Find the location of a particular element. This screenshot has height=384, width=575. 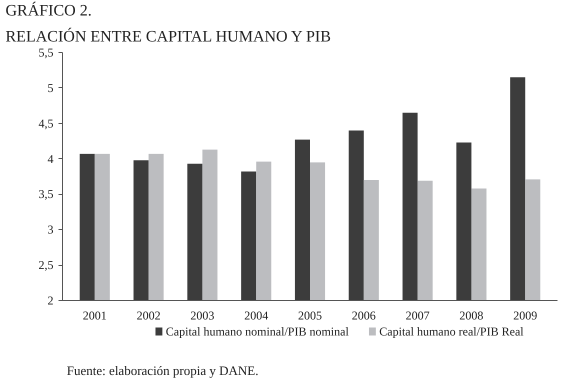

source-note: Fuente: elaboración propia y DANE. is located at coordinates (162, 370).